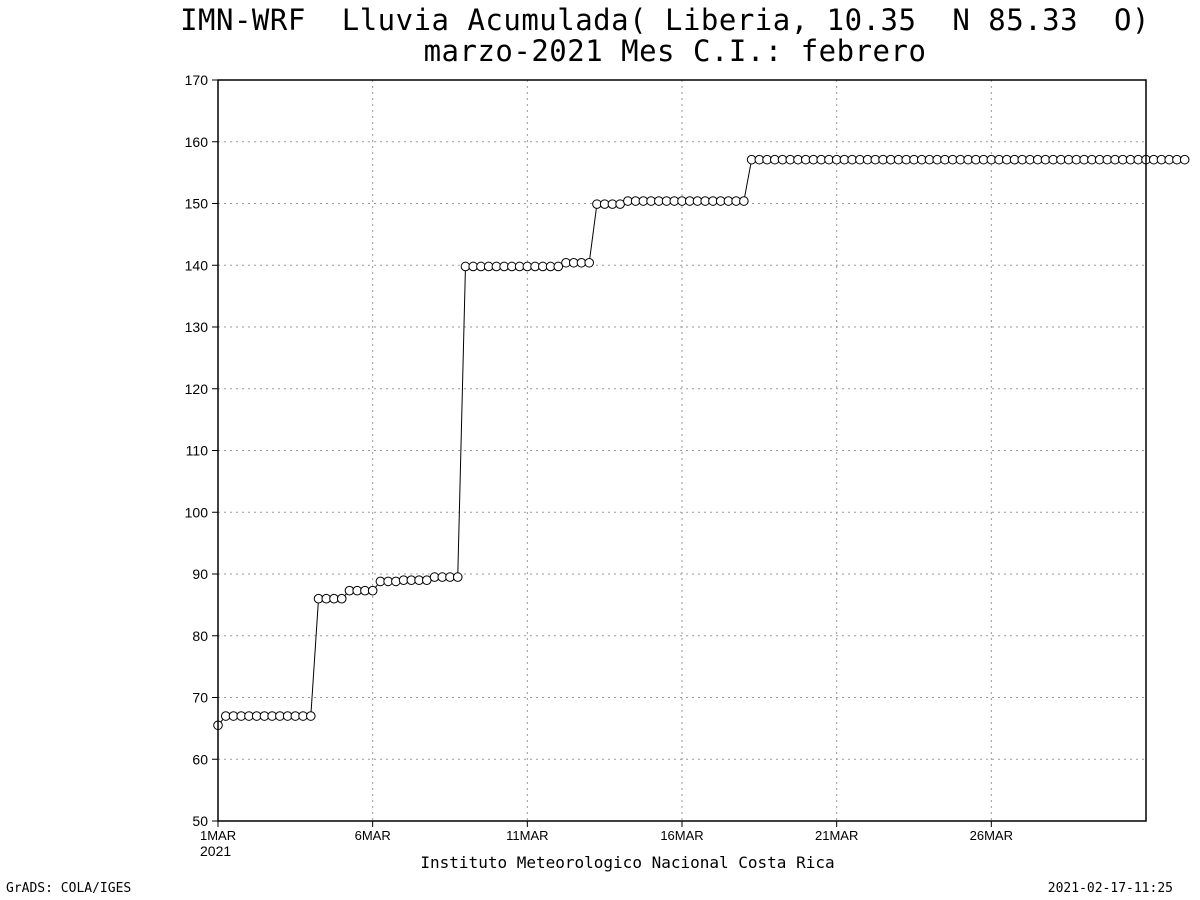 The height and width of the screenshot is (900, 1200). What do you see at coordinates (197, 512) in the screenshot?
I see `y-tick-label: 100` at bounding box center [197, 512].